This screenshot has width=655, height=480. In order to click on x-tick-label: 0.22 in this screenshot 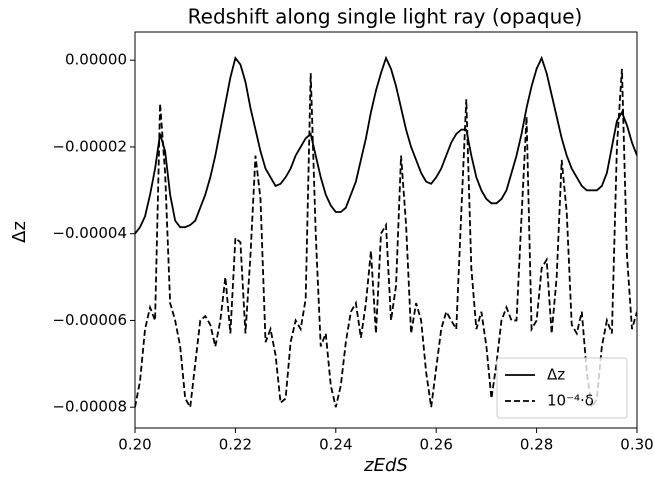, I will do `click(235, 445)`.